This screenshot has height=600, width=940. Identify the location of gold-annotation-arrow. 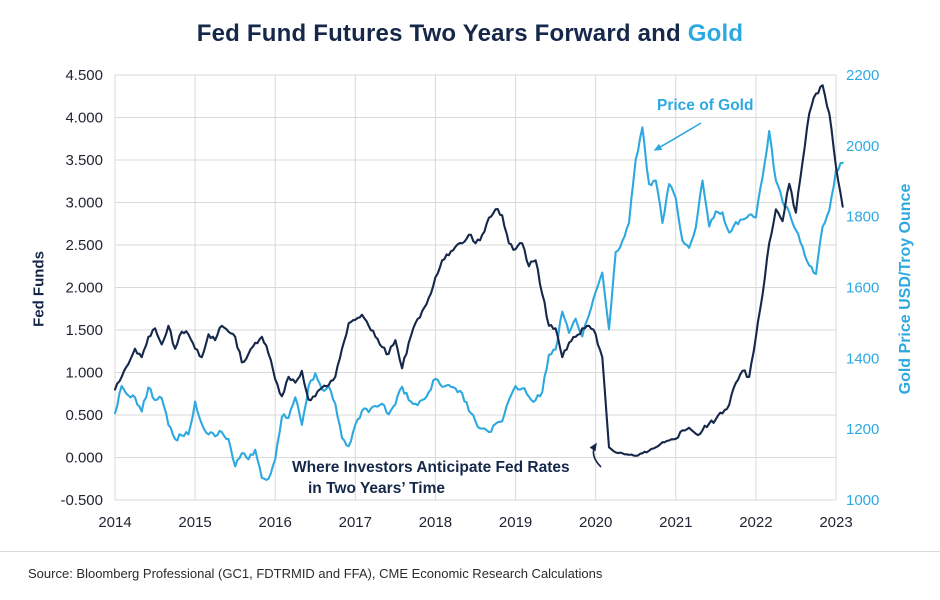
(677, 136).